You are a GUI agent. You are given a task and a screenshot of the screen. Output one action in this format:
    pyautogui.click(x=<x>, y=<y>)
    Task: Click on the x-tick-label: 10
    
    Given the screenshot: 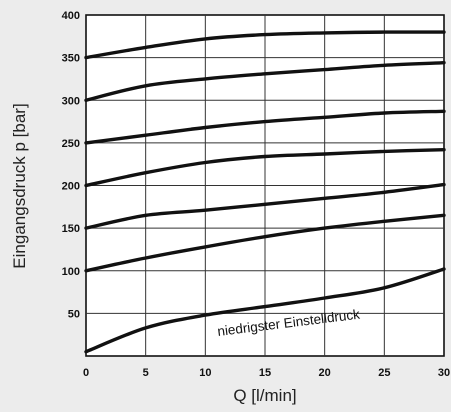 What is the action you would take?
    pyautogui.click(x=205, y=373)
    